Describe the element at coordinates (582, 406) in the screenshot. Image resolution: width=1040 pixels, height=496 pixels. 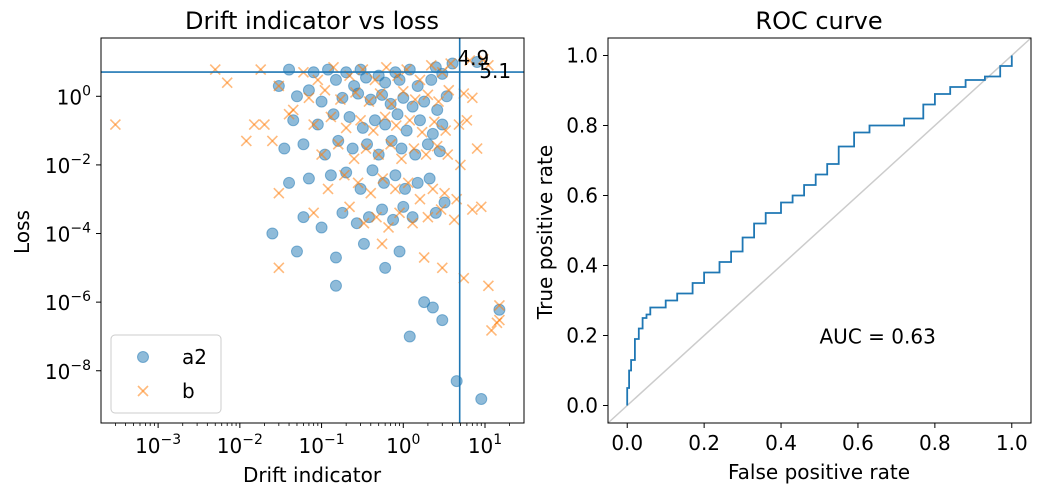
I see `roc-y-tick-label-0: 0.0` at that location.